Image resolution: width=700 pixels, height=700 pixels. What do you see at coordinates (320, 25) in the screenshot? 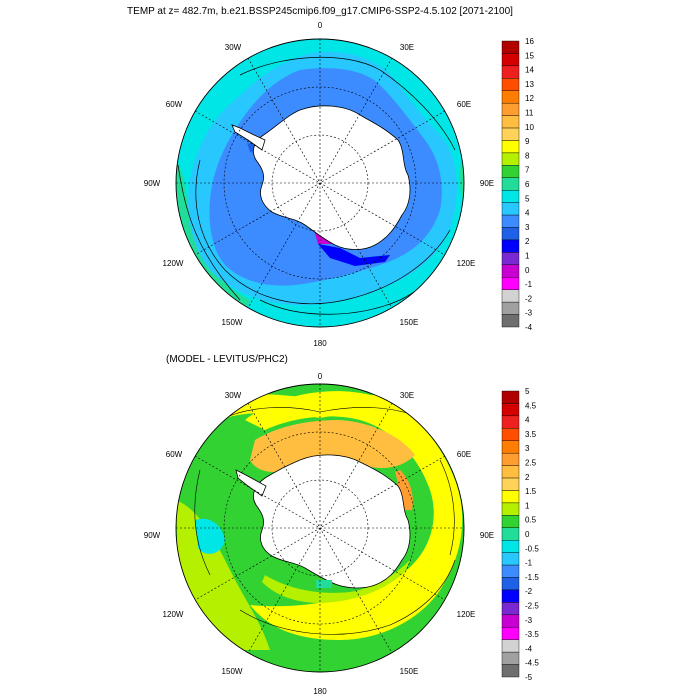
I see `top-lon-0: 0` at bounding box center [320, 25].